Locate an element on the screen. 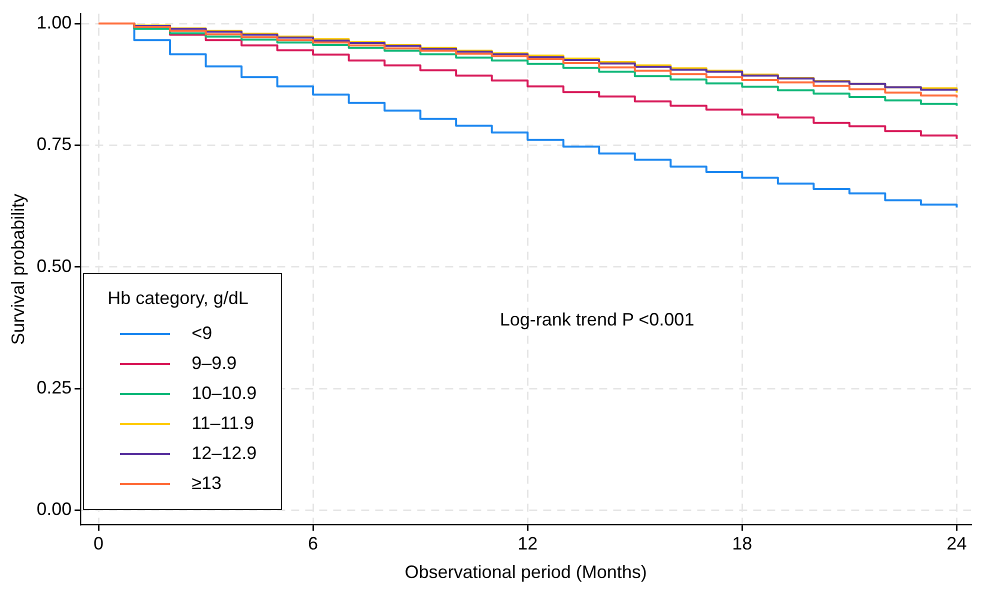 The height and width of the screenshot is (592, 981). x-tick-label: 24 is located at coordinates (956, 544).